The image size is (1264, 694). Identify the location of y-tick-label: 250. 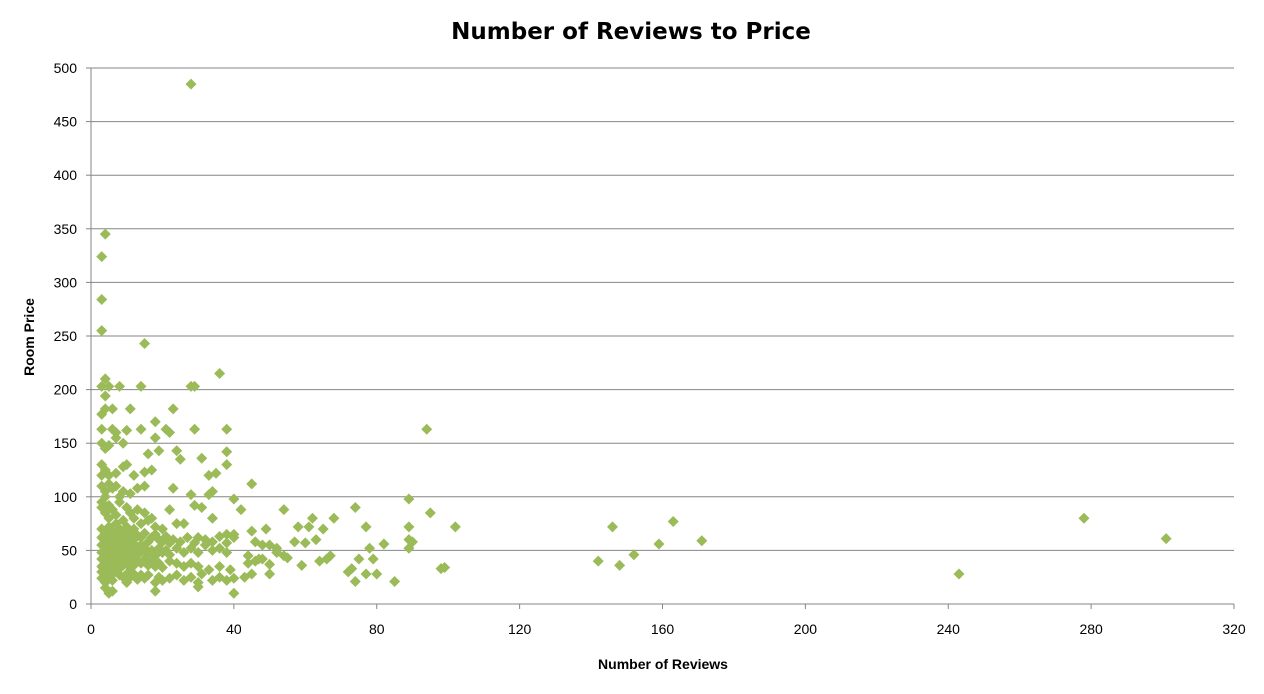
(66, 336).